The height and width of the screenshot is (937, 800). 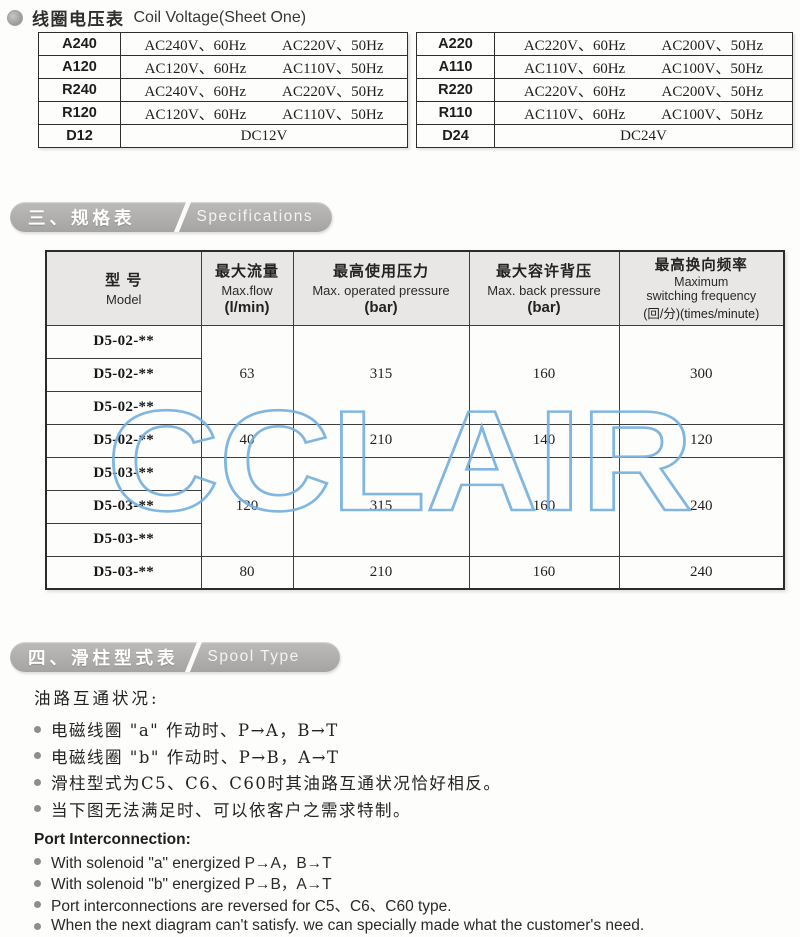 What do you see at coordinates (410, 697) in the screenshot?
I see `port-interconnection-heading-zh: 油路互通状况:` at bounding box center [410, 697].